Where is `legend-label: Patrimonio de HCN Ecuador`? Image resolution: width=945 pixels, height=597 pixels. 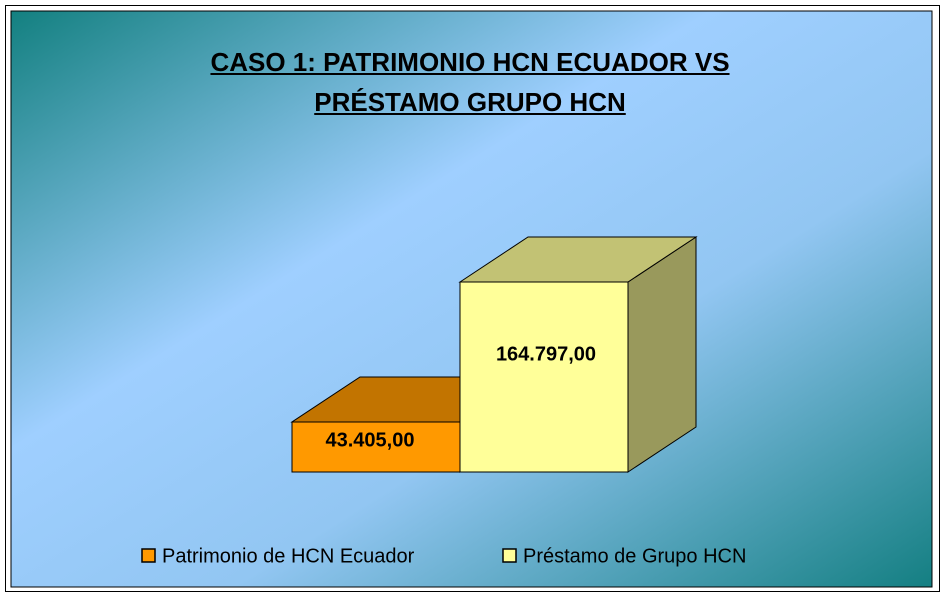 legend-label: Patrimonio de HCN Ecuador is located at coordinates (288, 556).